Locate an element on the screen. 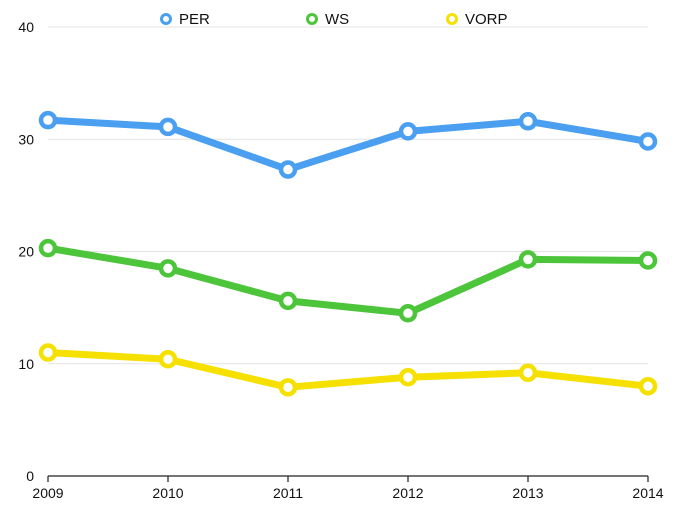 The image size is (692, 518). x-tick-label: 2013 is located at coordinates (527, 493).